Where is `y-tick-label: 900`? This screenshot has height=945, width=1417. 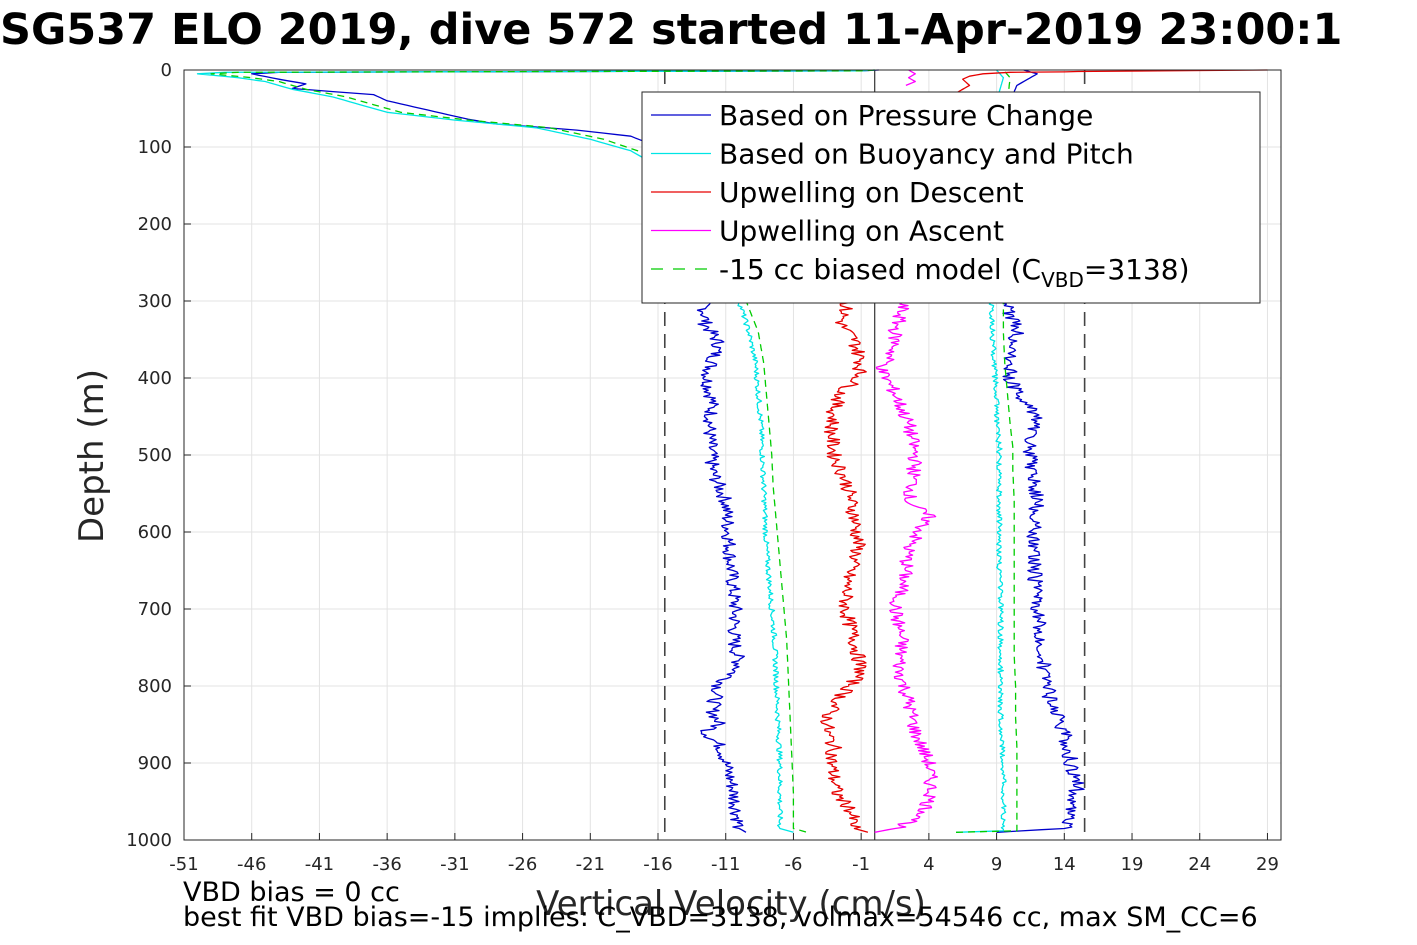 y-tick-label: 900 is located at coordinates (155, 763).